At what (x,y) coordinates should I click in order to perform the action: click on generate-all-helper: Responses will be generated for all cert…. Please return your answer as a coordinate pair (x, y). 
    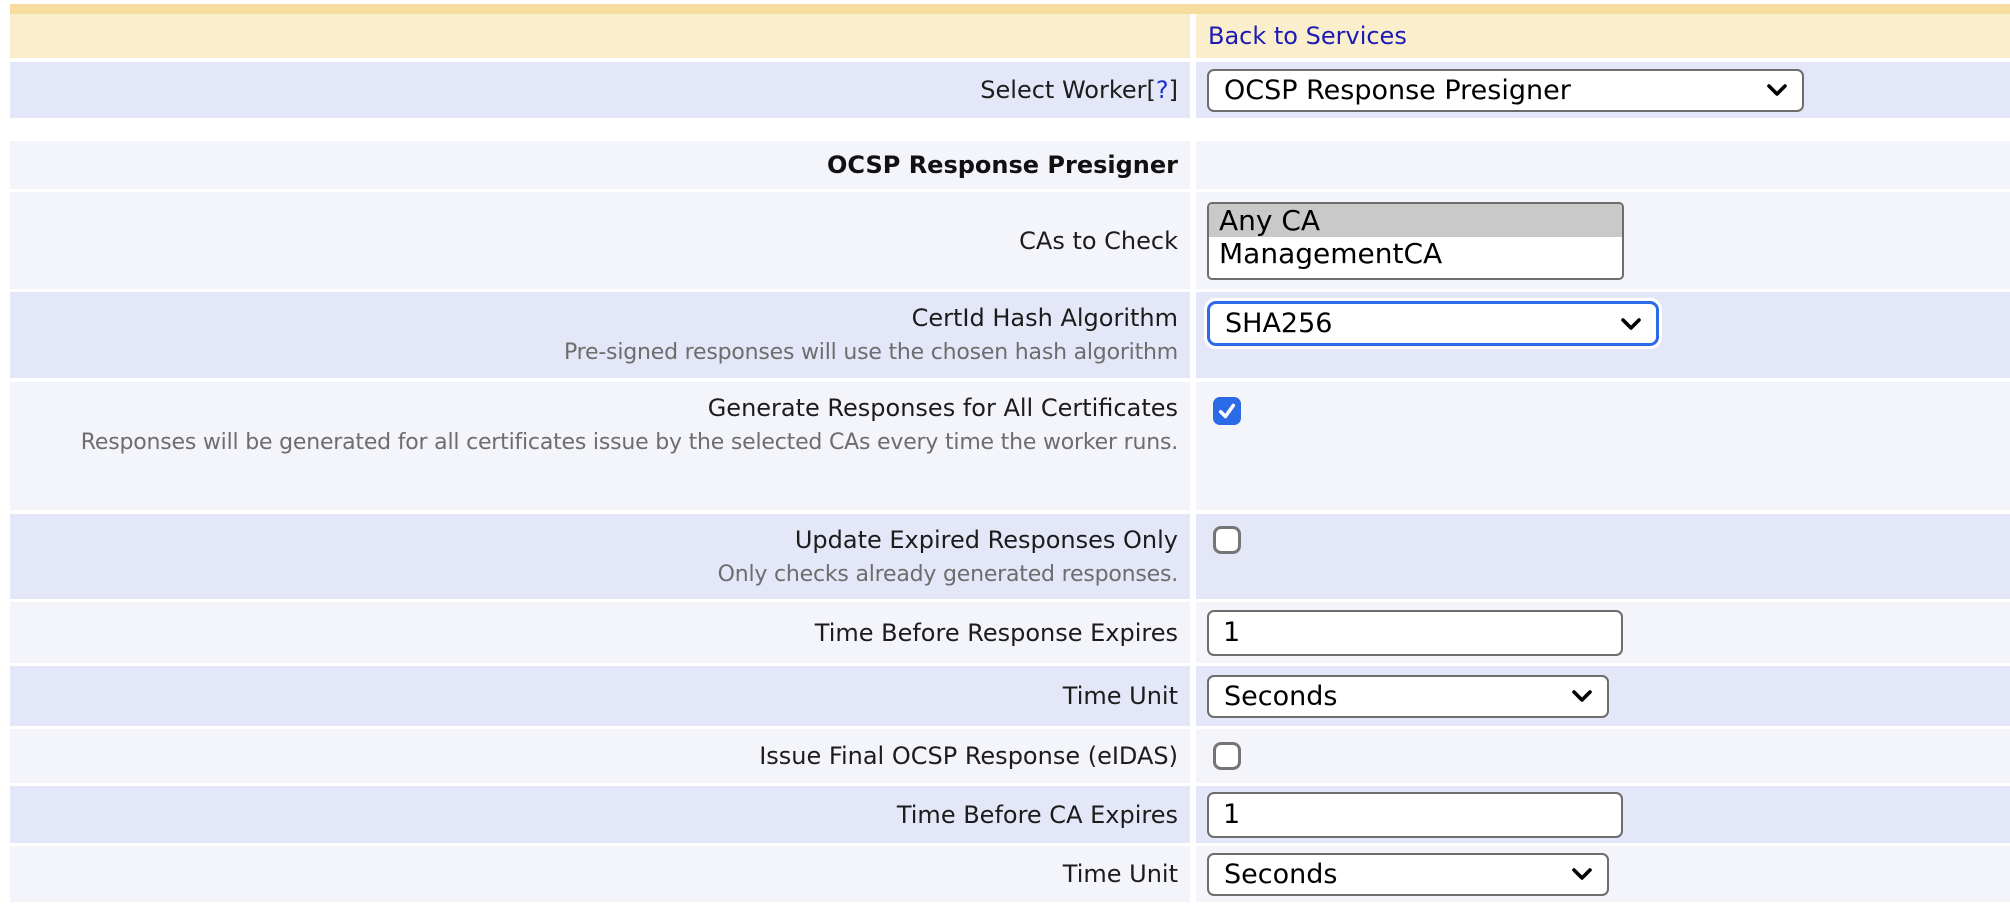
    Looking at the image, I should click on (629, 442).